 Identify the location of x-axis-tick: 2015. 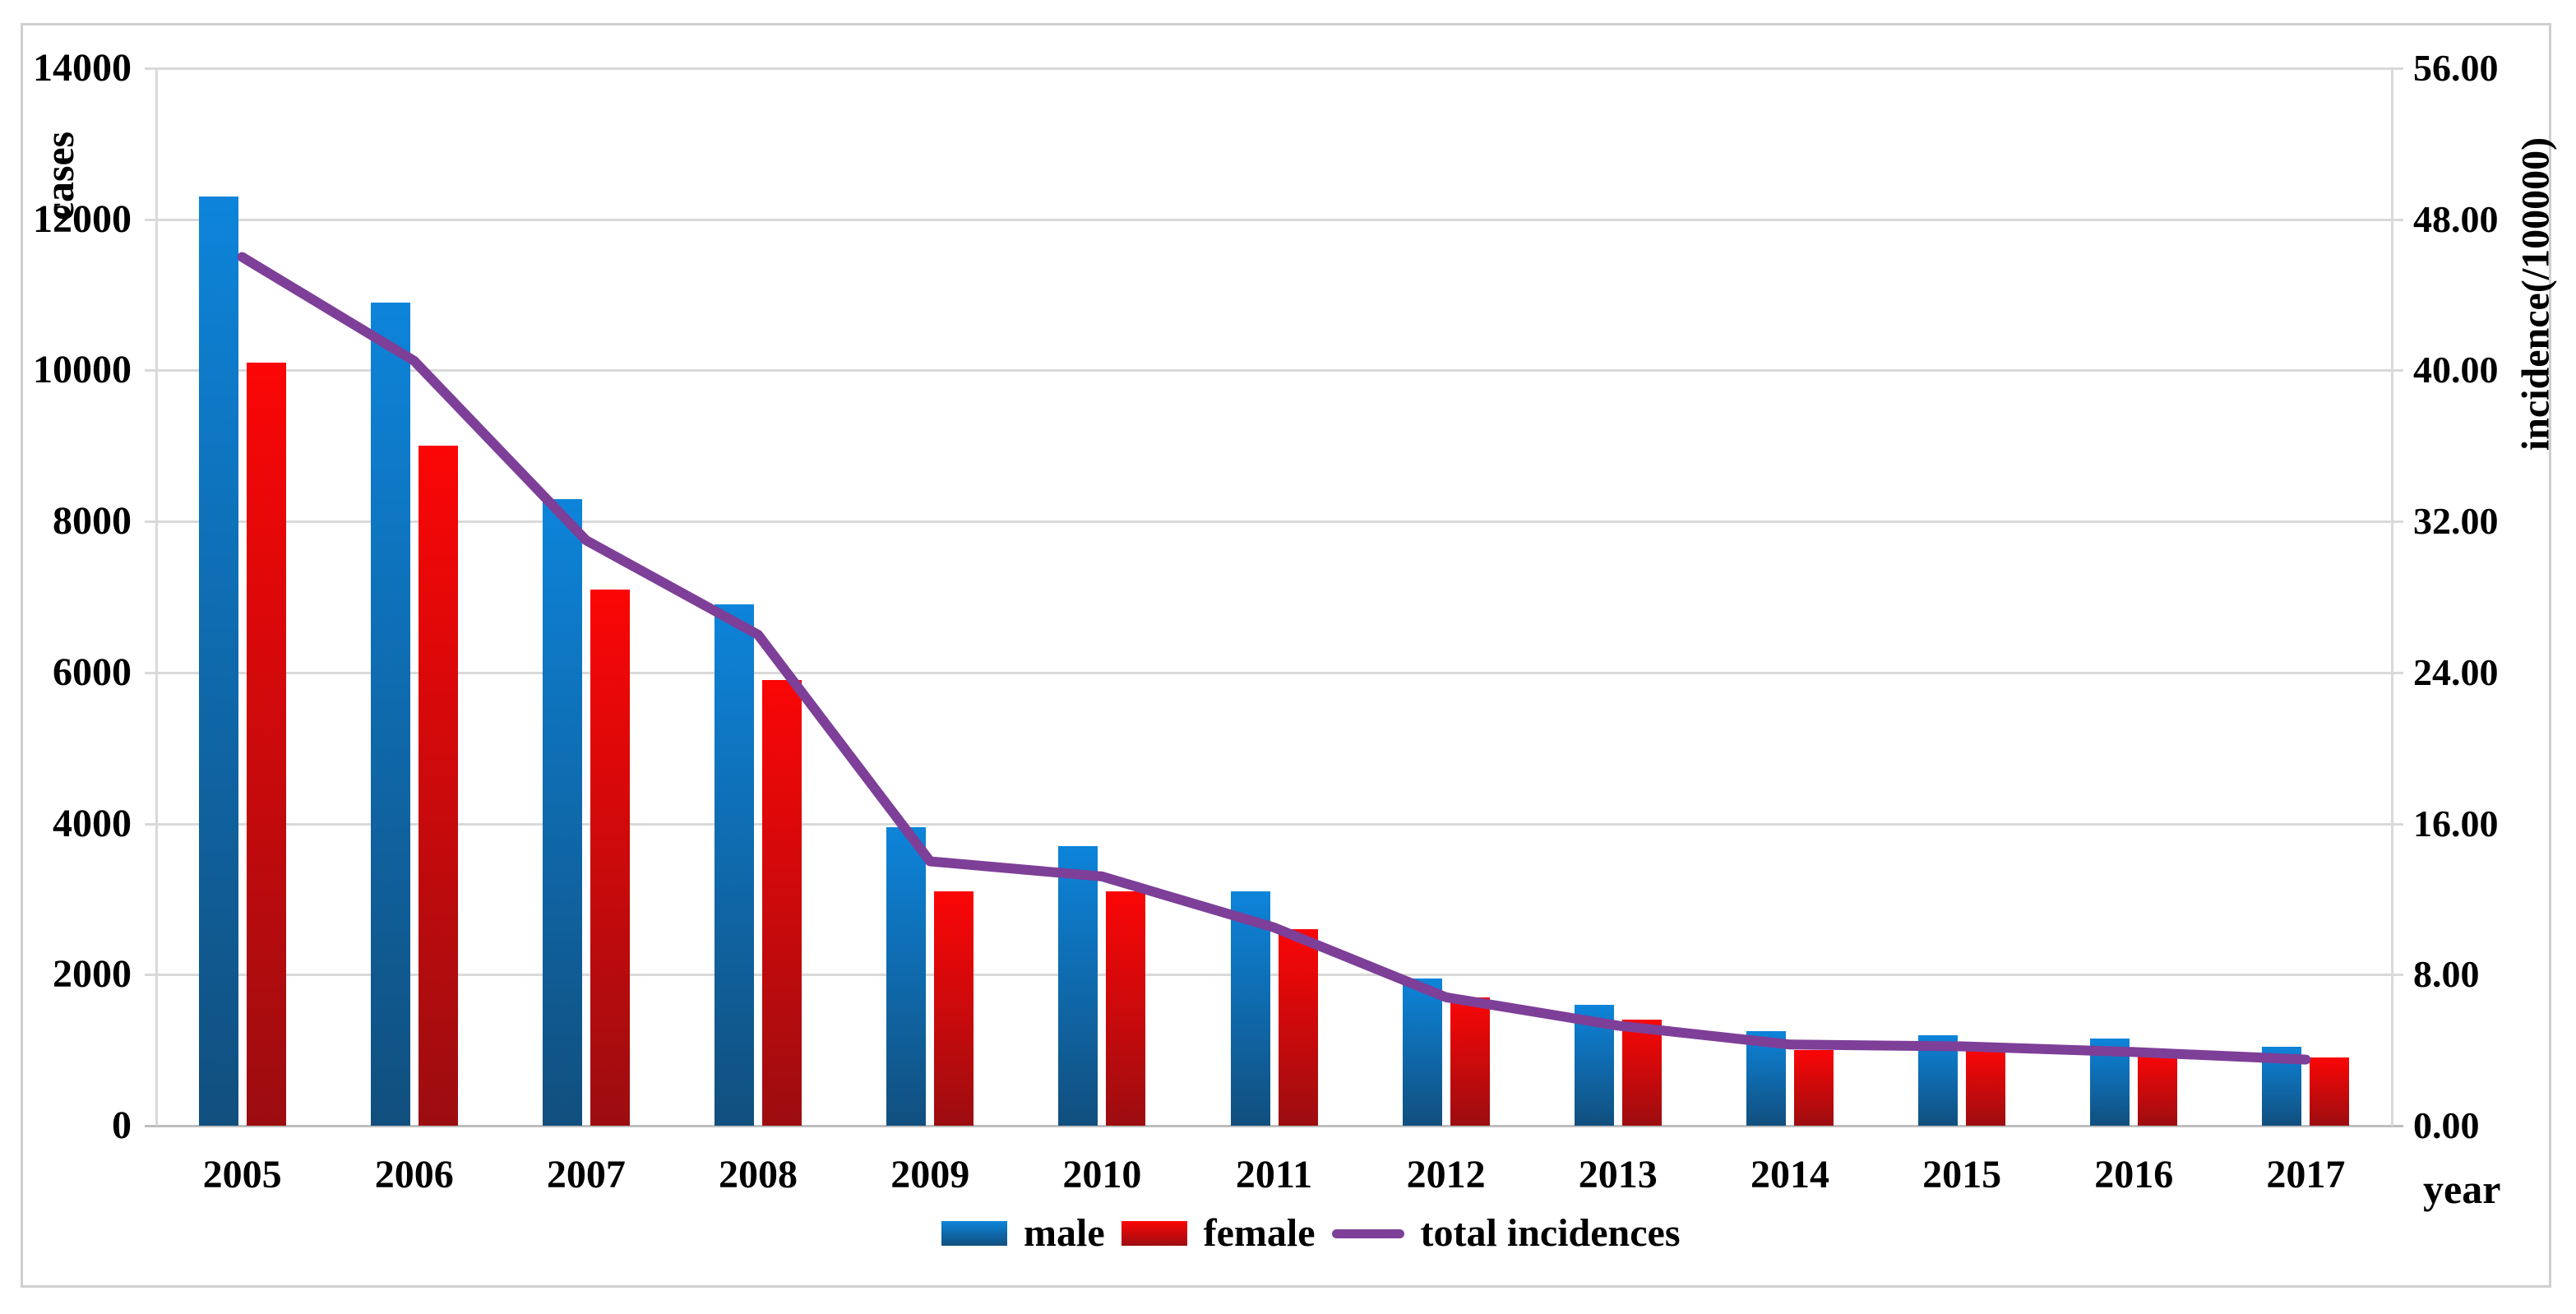
(1962, 1175).